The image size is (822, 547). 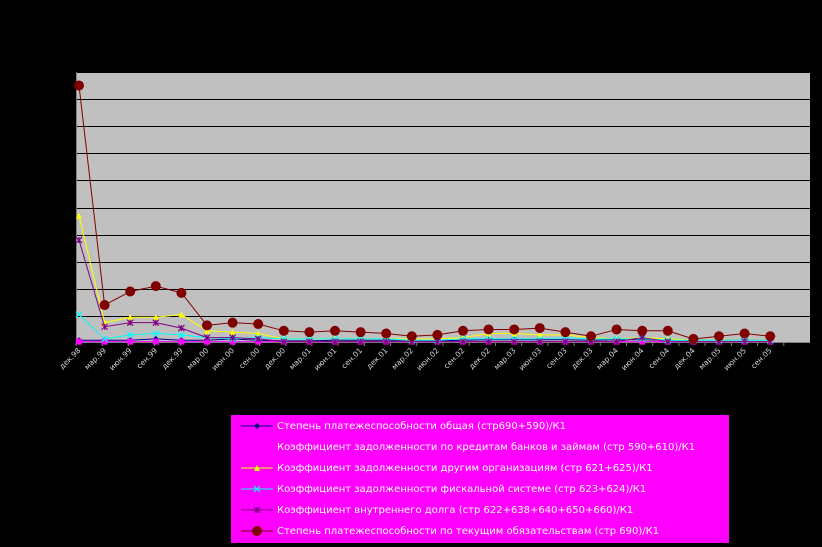 What do you see at coordinates (454, 358) in the screenshot?
I see `x-tick-label: сен.02` at bounding box center [454, 358].